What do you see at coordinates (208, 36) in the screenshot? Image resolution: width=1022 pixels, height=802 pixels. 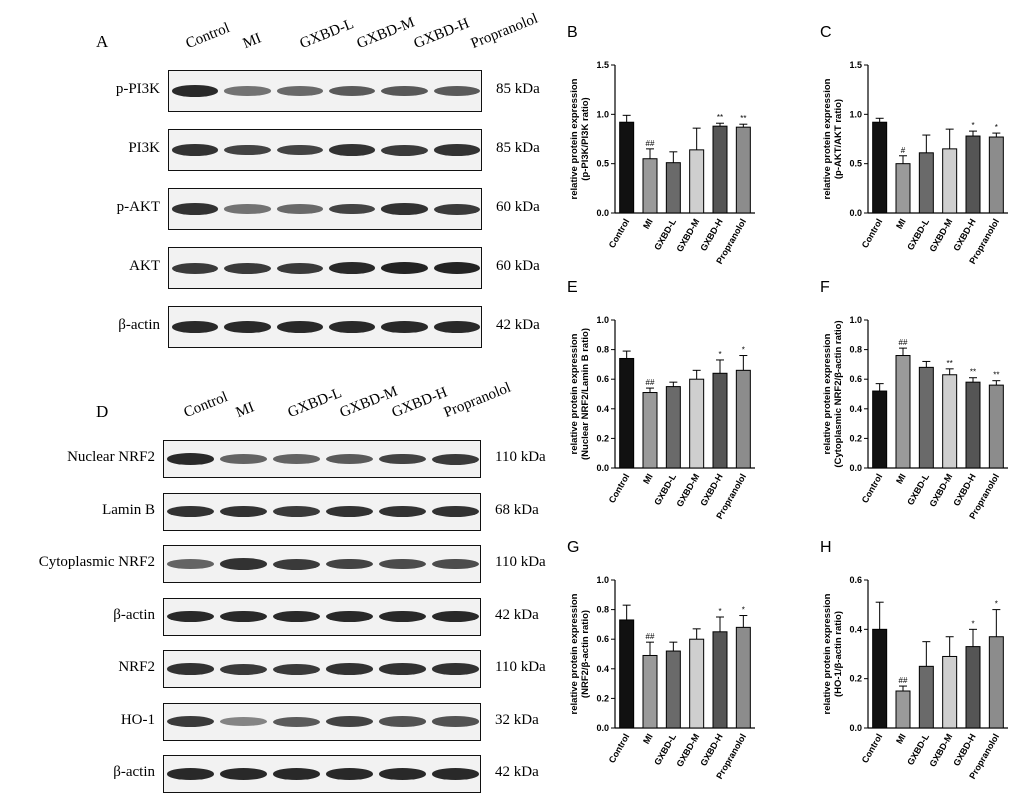 I see `lane-label-0: Control` at bounding box center [208, 36].